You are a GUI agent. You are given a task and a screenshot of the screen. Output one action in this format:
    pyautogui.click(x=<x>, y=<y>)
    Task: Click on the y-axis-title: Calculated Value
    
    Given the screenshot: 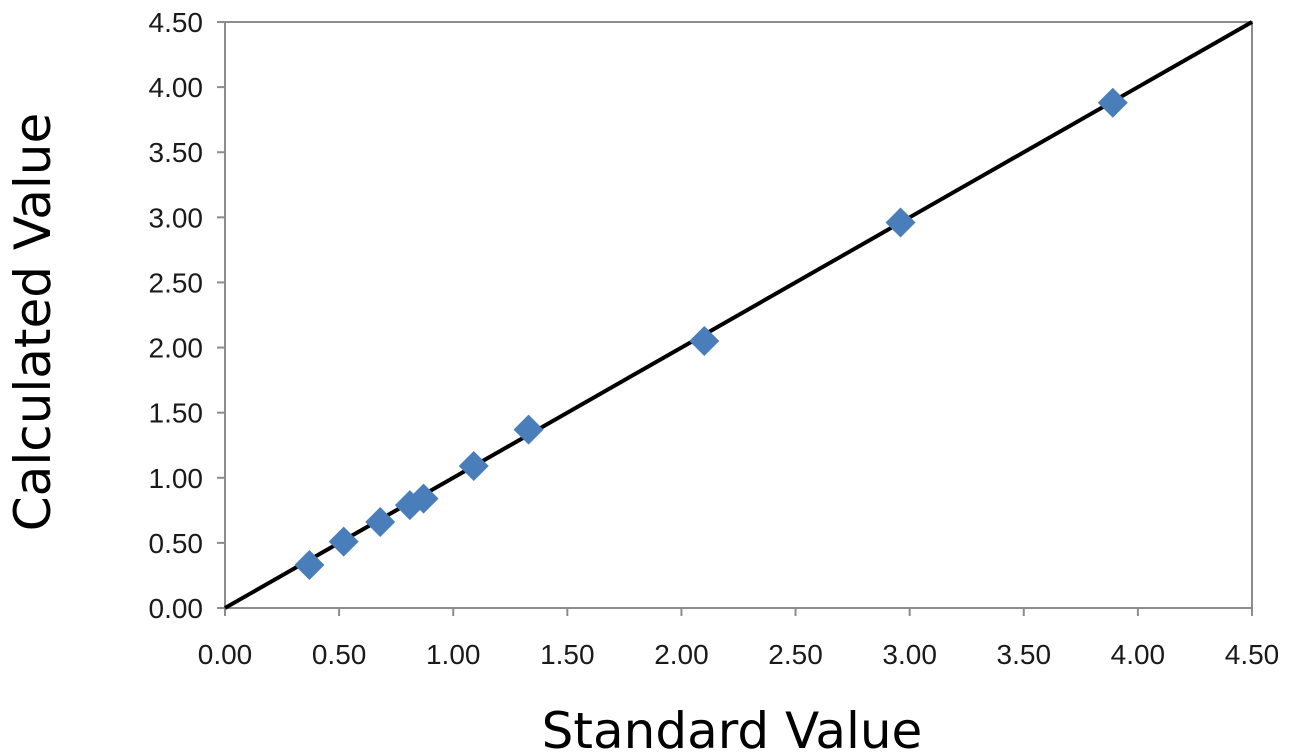 What is the action you would take?
    pyautogui.click(x=33, y=322)
    